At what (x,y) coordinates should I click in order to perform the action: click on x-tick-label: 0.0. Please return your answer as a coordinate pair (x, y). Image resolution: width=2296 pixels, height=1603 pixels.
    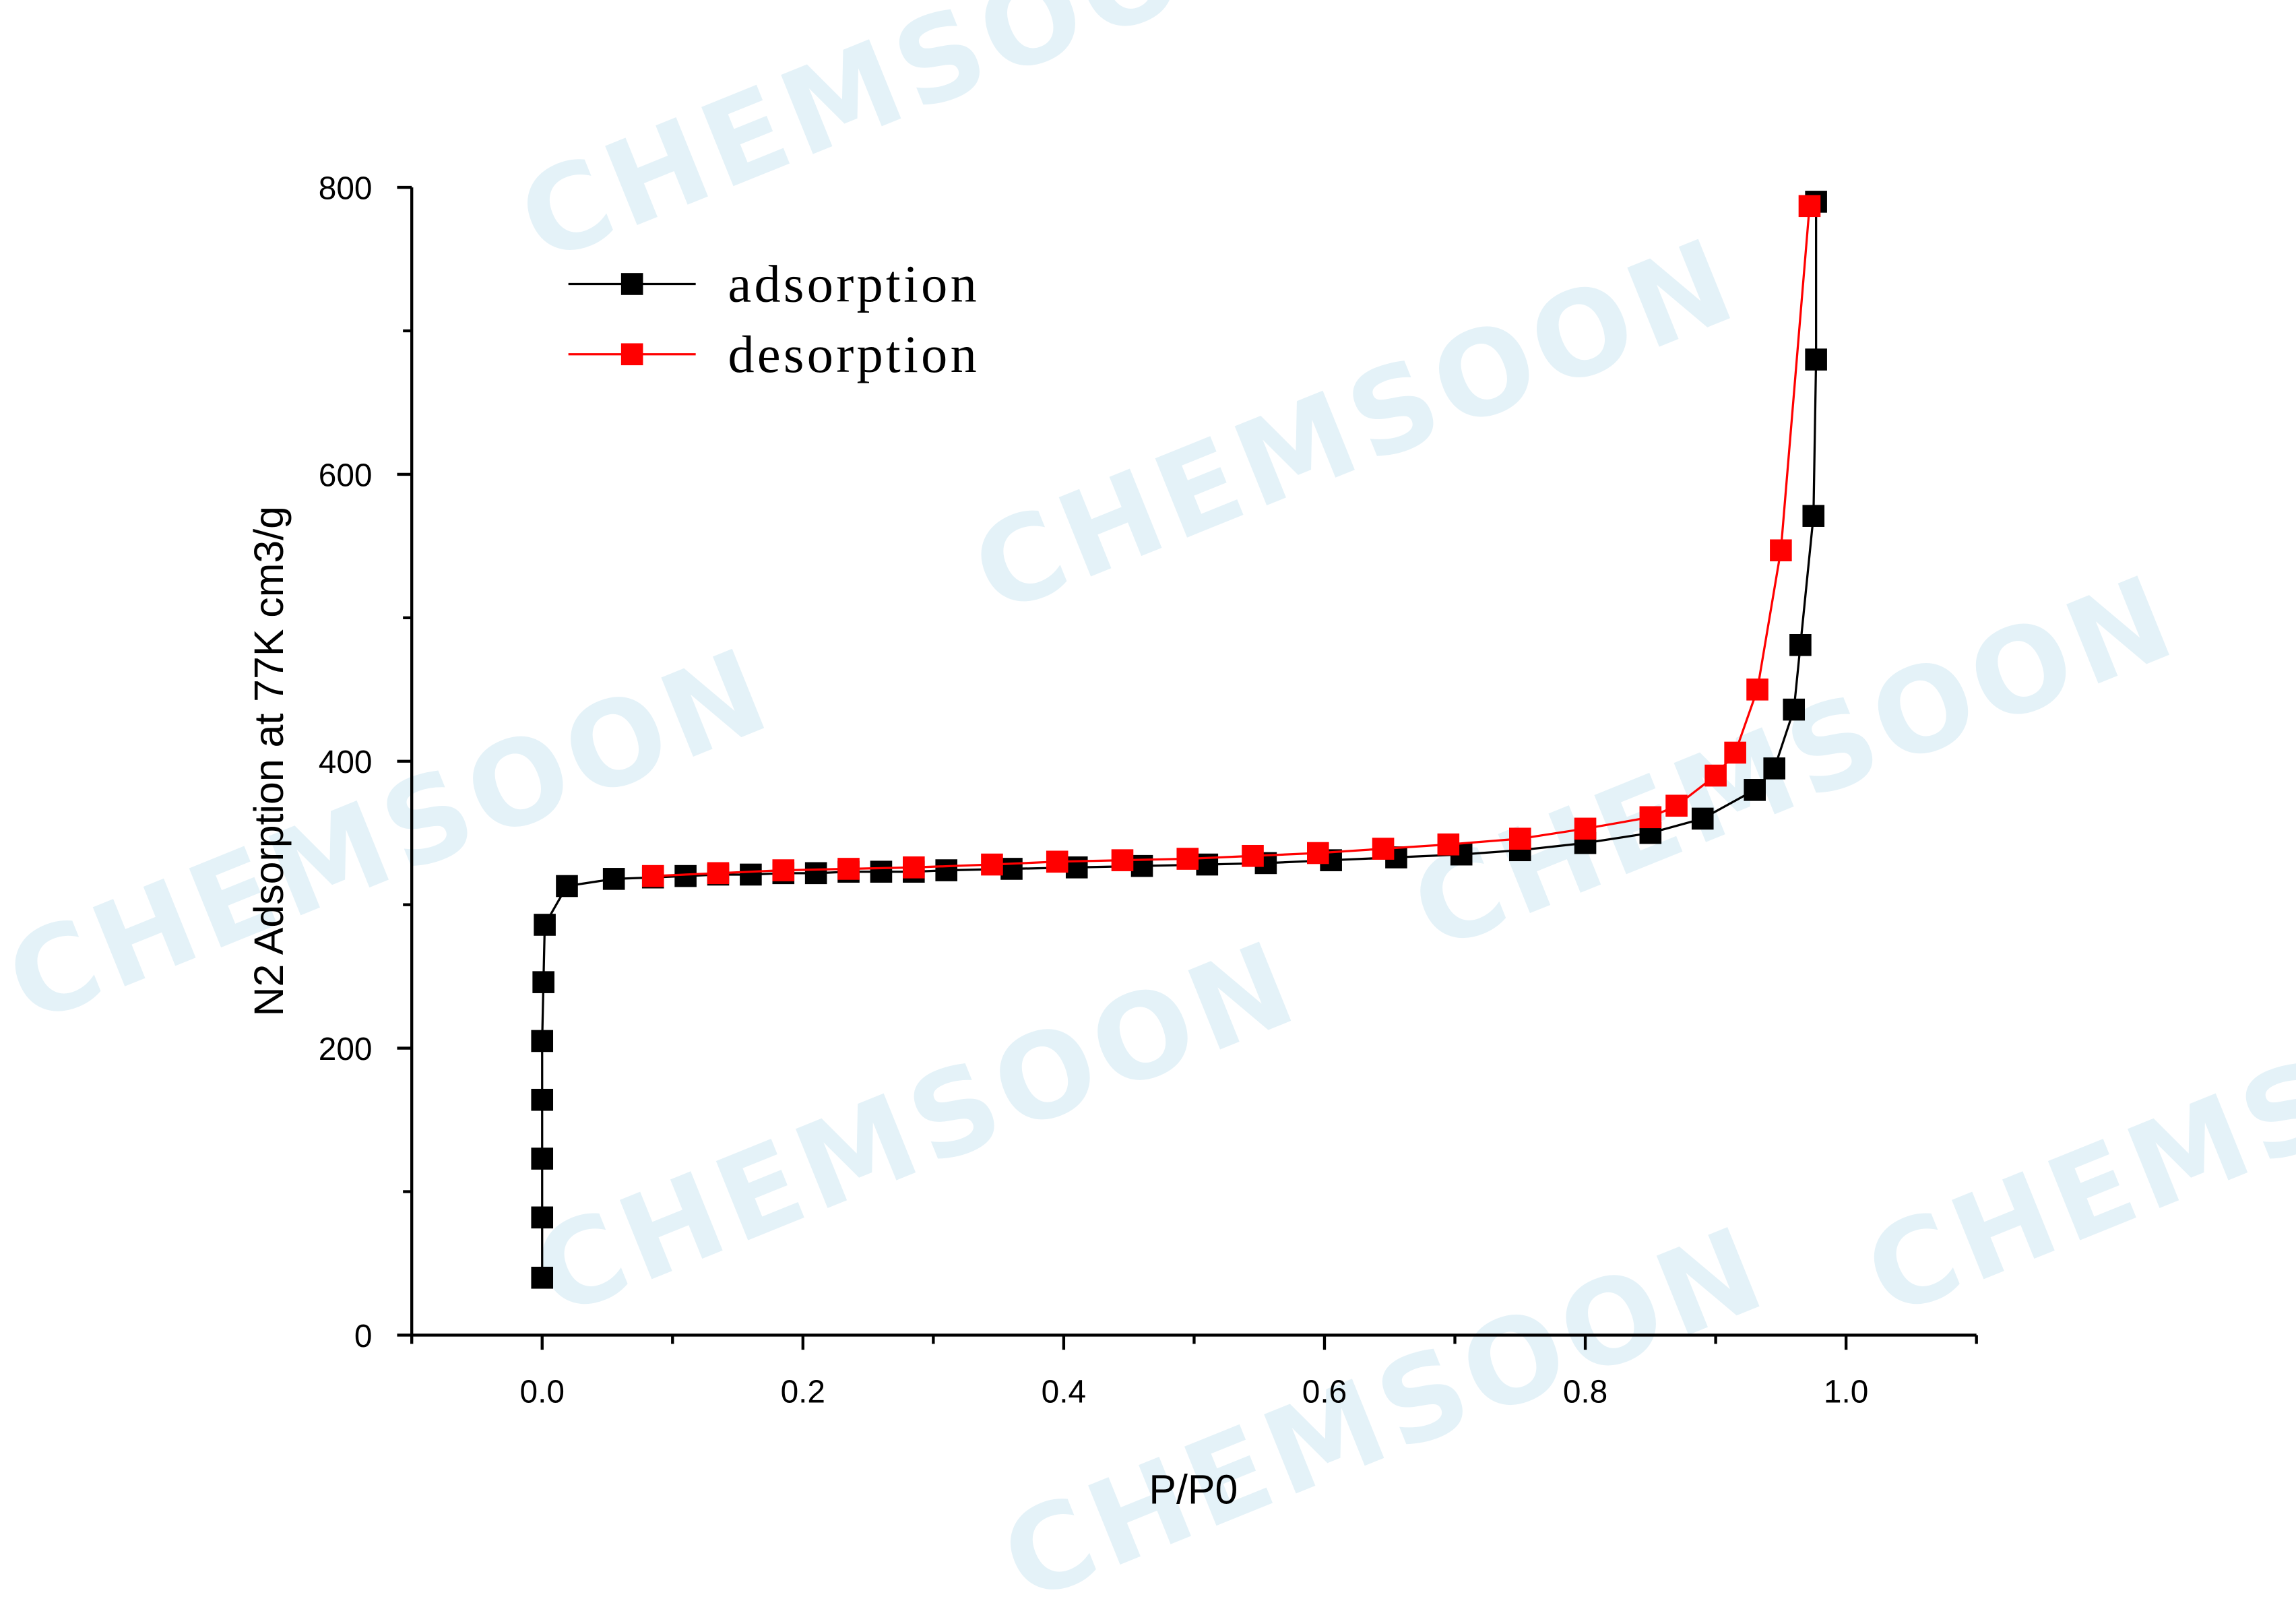
    Looking at the image, I should click on (542, 1392).